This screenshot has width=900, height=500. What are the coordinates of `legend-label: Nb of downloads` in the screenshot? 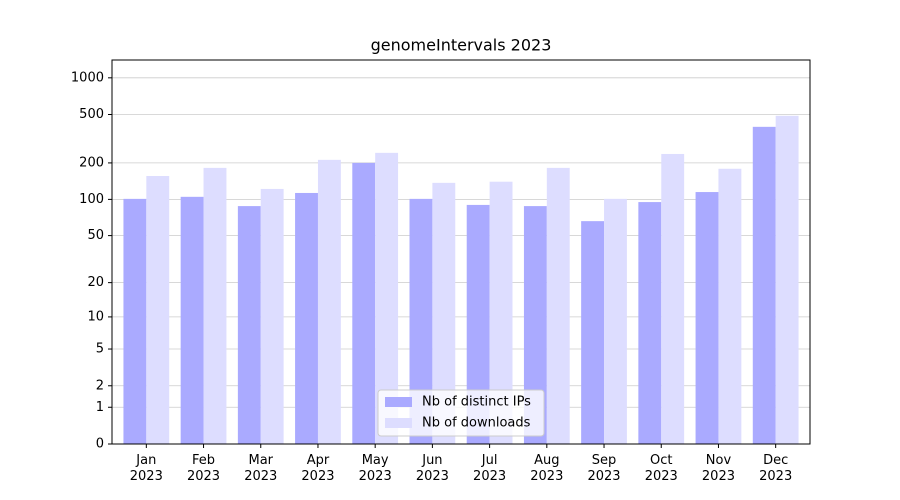 It's located at (476, 423).